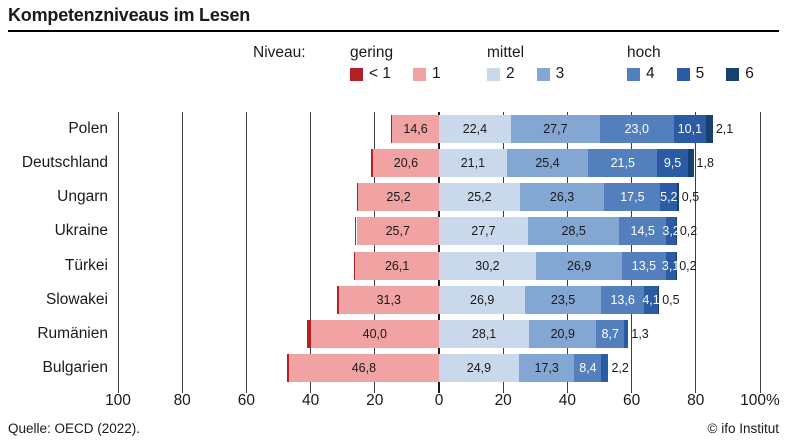 This screenshot has width=787, height=443. What do you see at coordinates (705, 163) in the screenshot?
I see `bar-value-label: 1,8` at bounding box center [705, 163].